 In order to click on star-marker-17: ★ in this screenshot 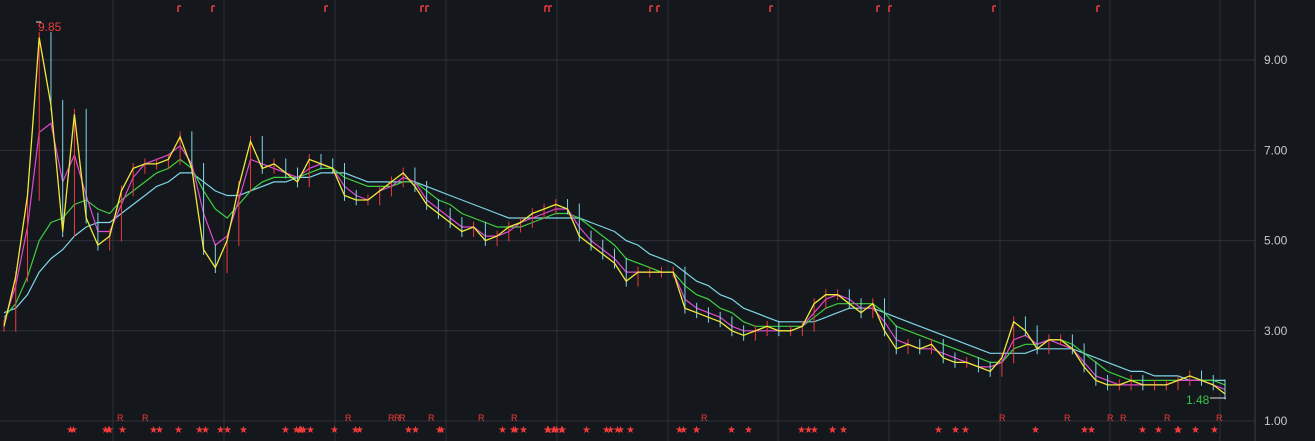, I will do `click(300, 430)`.